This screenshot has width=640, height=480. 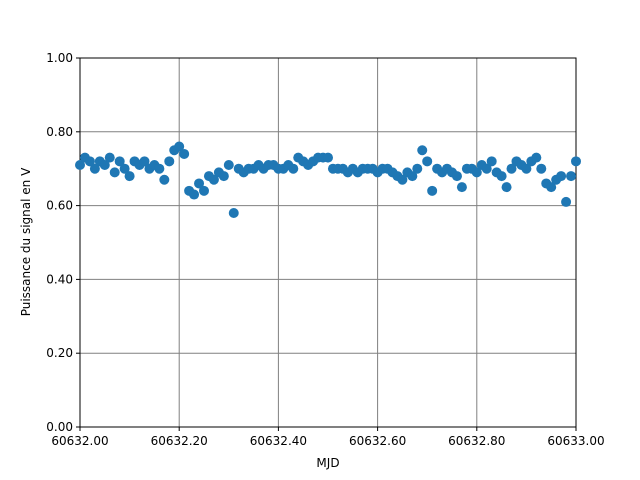 What do you see at coordinates (327, 463) in the screenshot?
I see `x-axis-label: MJD` at bounding box center [327, 463].